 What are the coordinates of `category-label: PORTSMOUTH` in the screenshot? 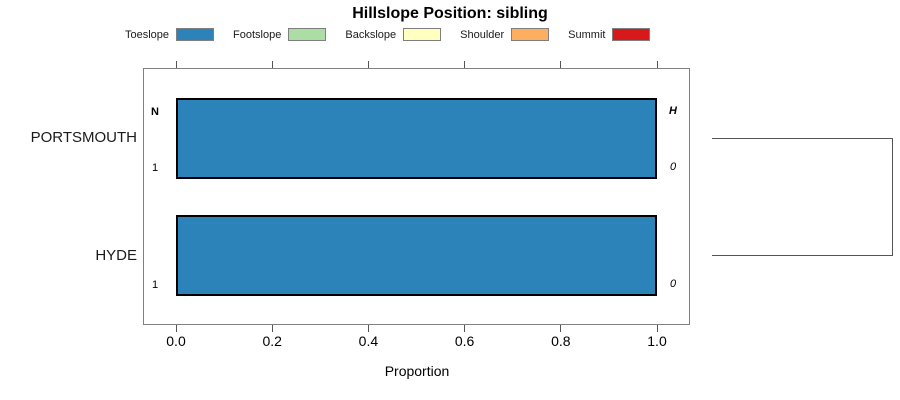 It's located at (83, 137).